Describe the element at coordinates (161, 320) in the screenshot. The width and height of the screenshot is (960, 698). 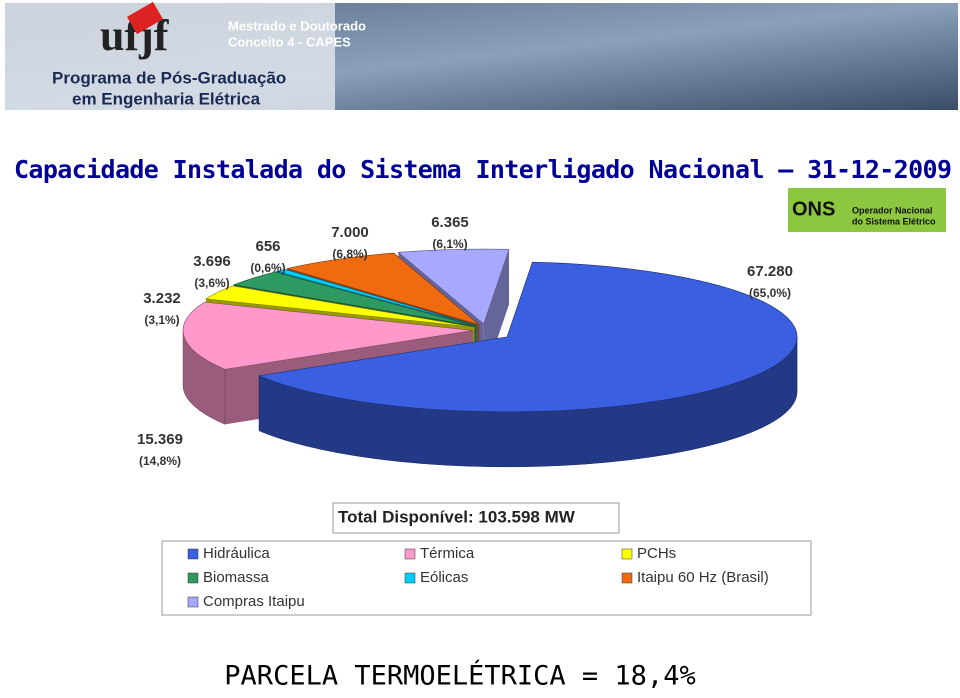
I see `percent-label: (3,1%)` at that location.